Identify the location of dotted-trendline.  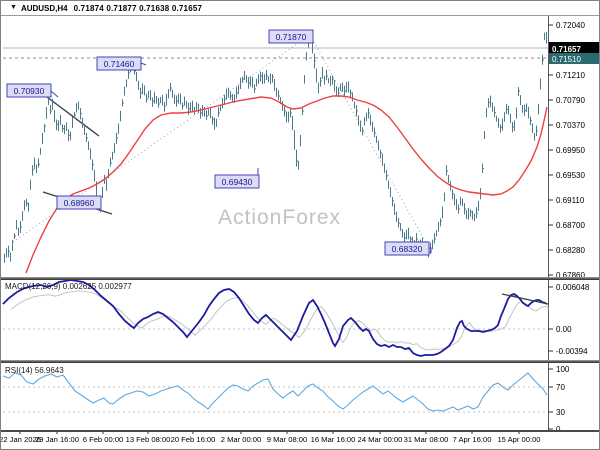
(370, 142).